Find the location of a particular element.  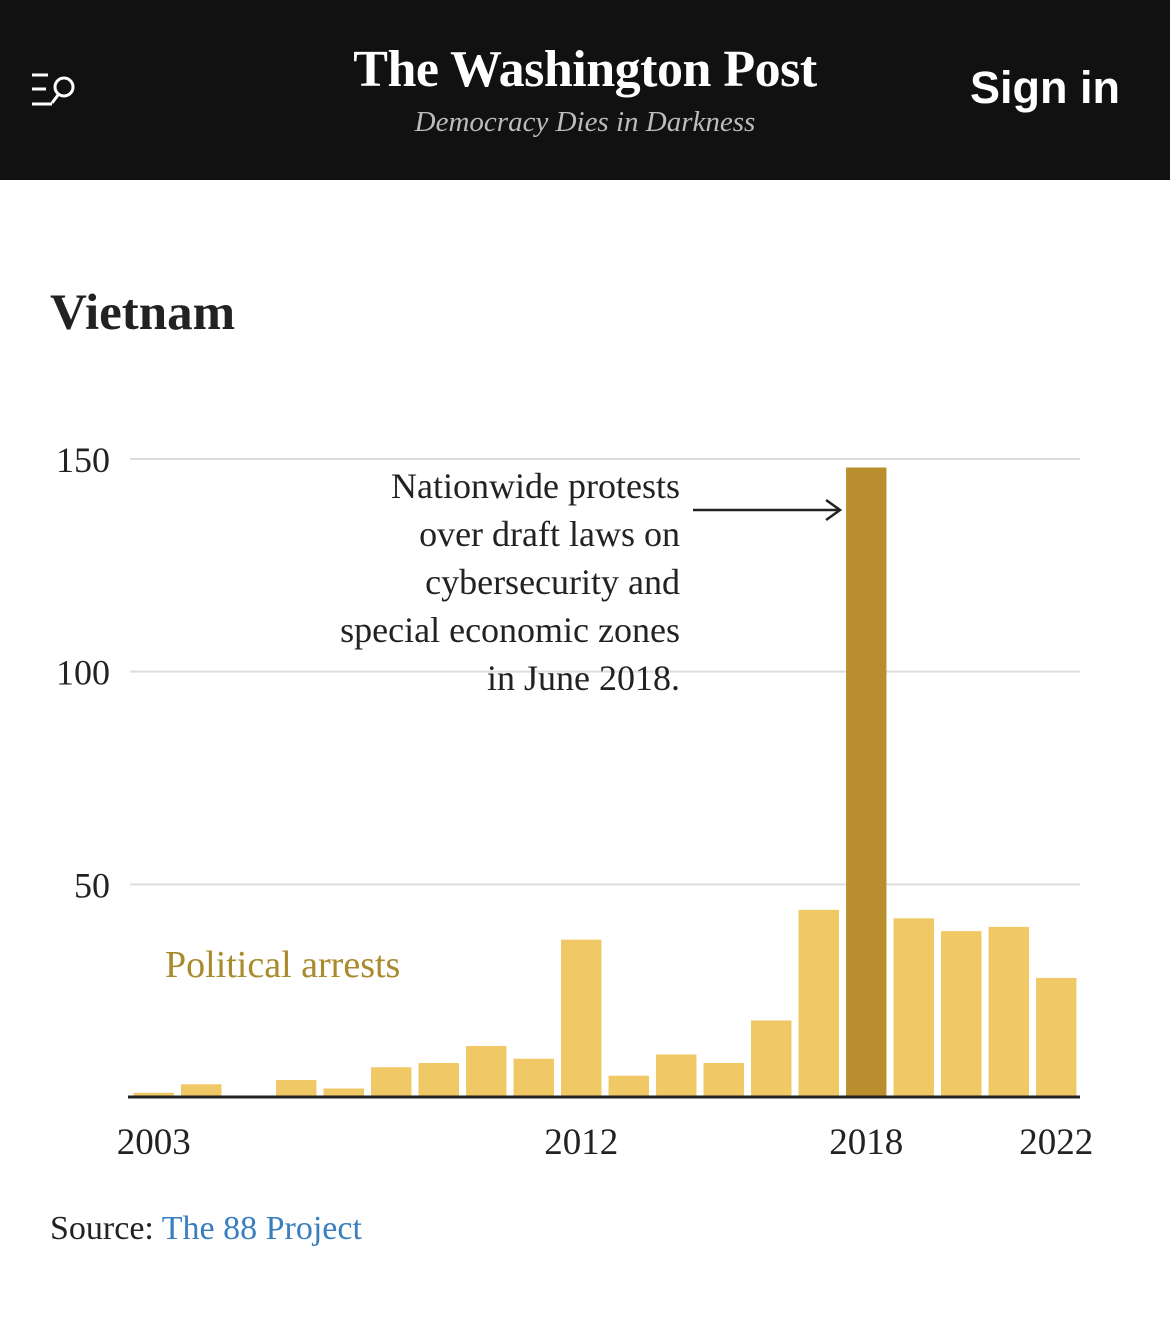

menu-search-icon is located at coordinates (55, 90).